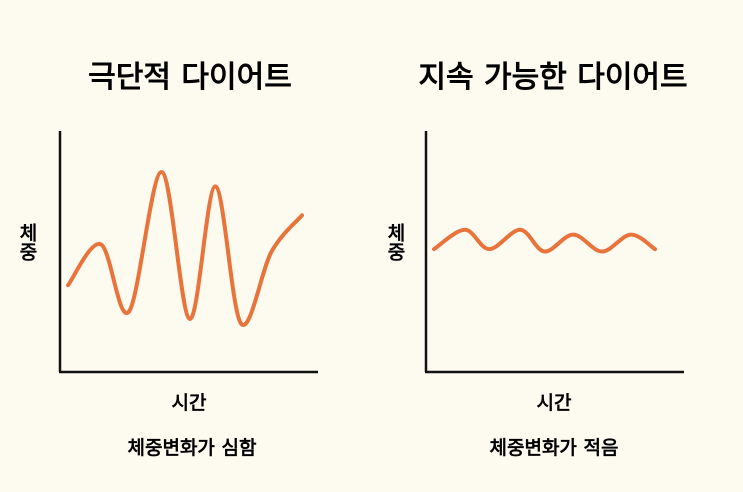  I want to click on caption-sustainable: 체중변화가 적음, so click(554, 448).